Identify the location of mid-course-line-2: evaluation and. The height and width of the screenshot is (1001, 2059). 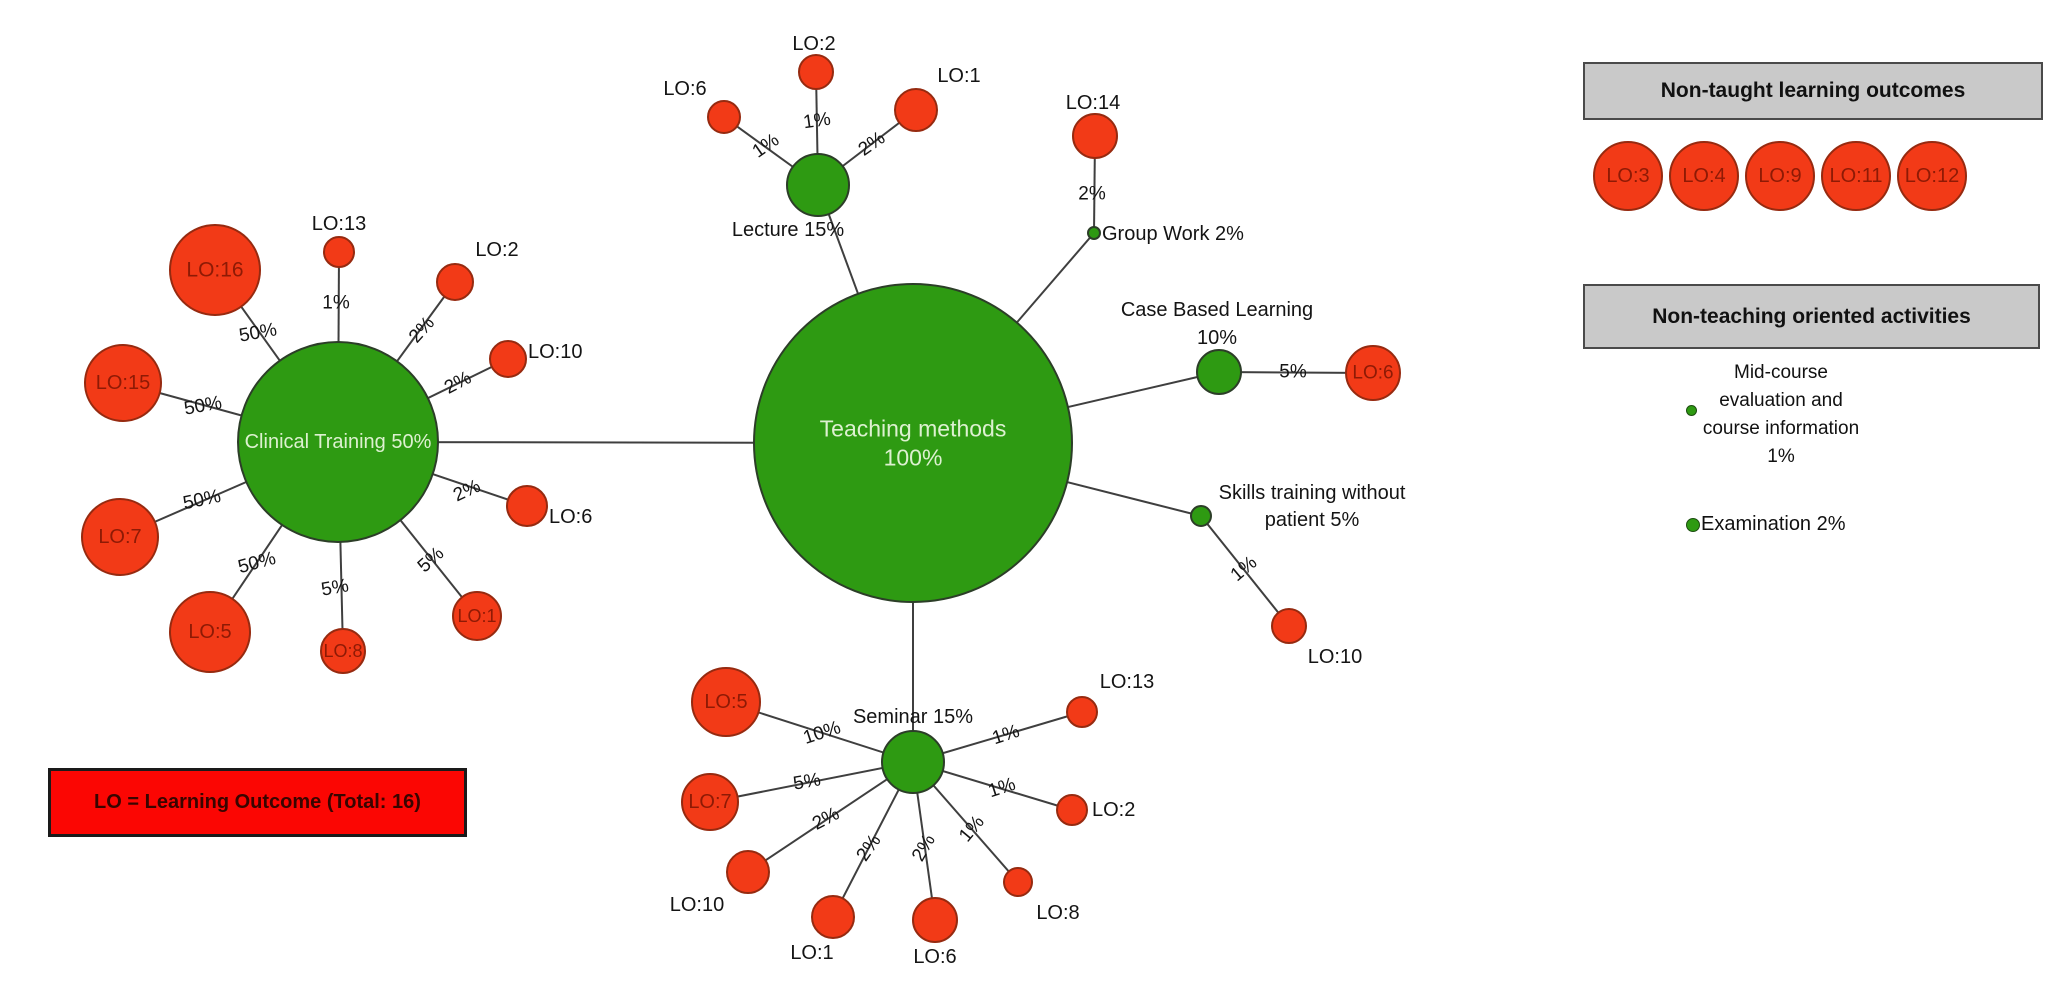
(1781, 400).